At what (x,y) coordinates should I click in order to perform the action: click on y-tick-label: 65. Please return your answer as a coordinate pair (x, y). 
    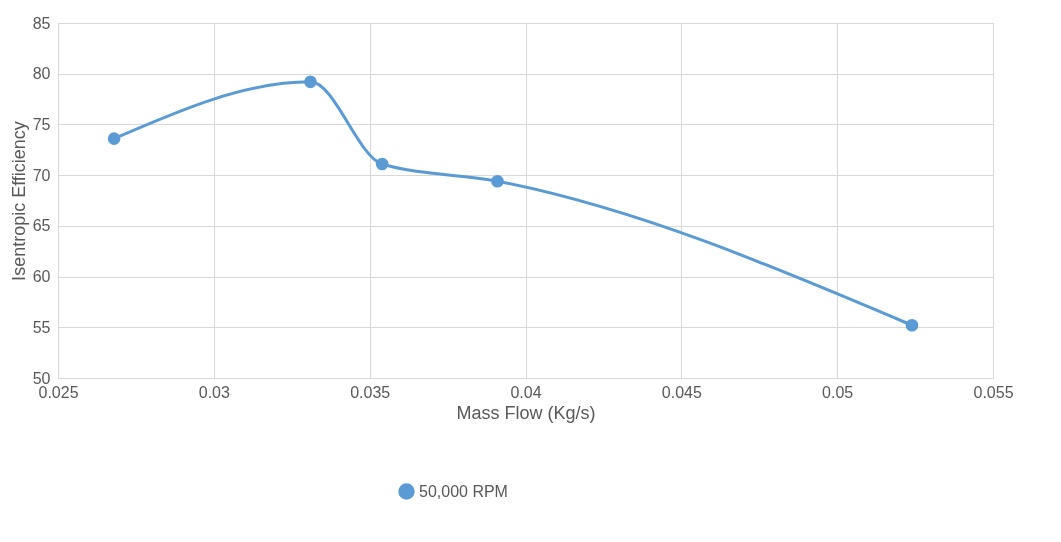
    Looking at the image, I should click on (41, 226).